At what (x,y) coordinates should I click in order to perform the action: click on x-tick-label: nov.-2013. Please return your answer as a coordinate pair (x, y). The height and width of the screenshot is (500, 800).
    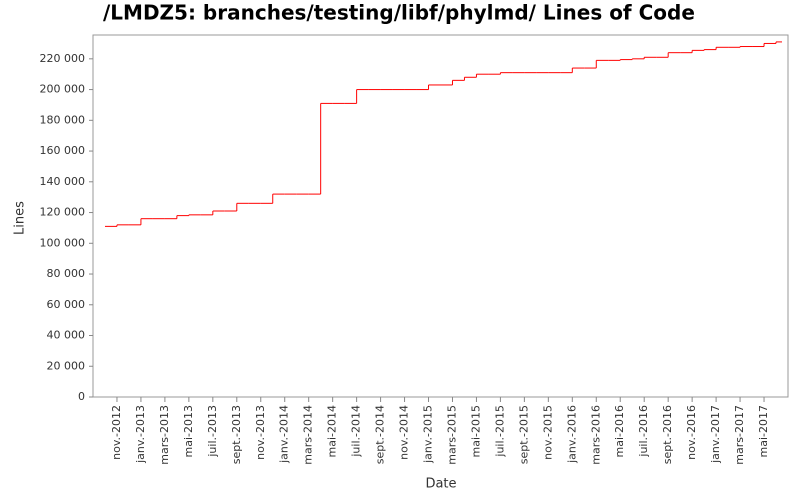
    Looking at the image, I should click on (260, 432).